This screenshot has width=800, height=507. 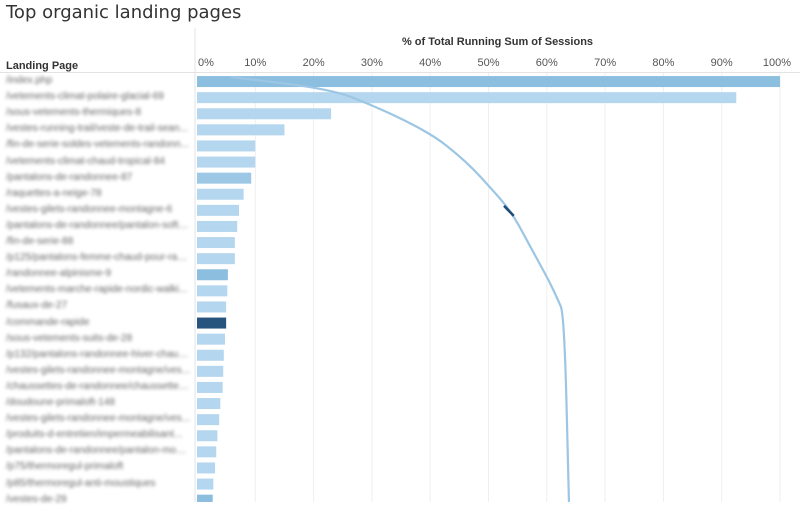 What do you see at coordinates (509, 210) in the screenshot?
I see `running-sum-highlight` at bounding box center [509, 210].